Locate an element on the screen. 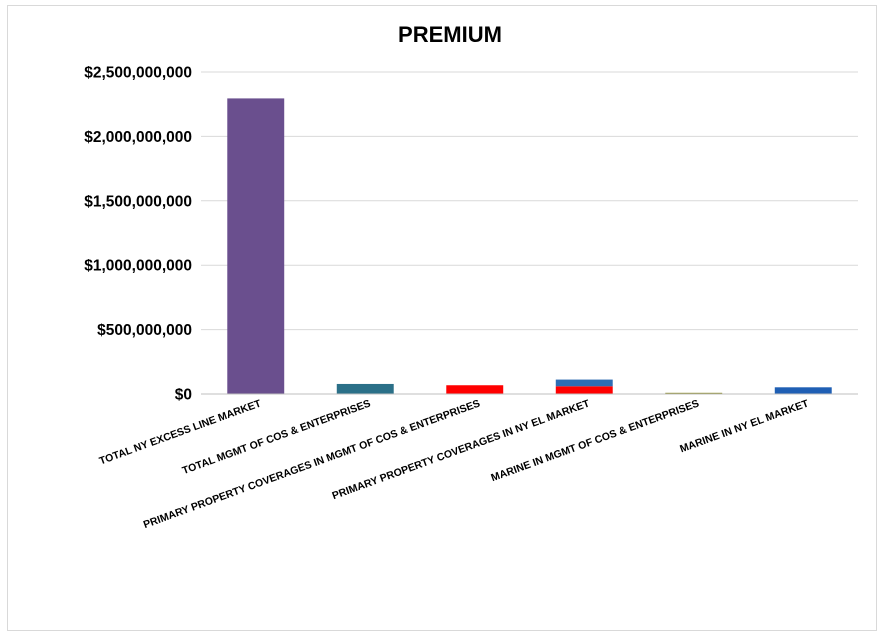 The image size is (883, 636). y-tick-label: $2,000,000,000 is located at coordinates (138, 137).